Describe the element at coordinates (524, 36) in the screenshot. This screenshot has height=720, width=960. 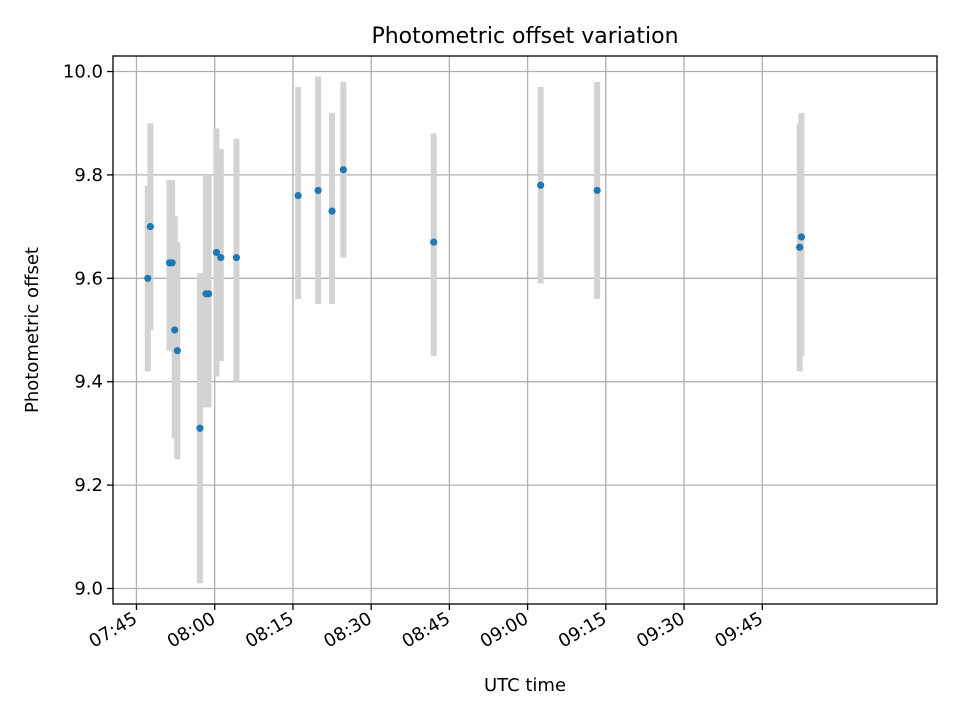
I see `chart-title: Photometric offset variation` at that location.